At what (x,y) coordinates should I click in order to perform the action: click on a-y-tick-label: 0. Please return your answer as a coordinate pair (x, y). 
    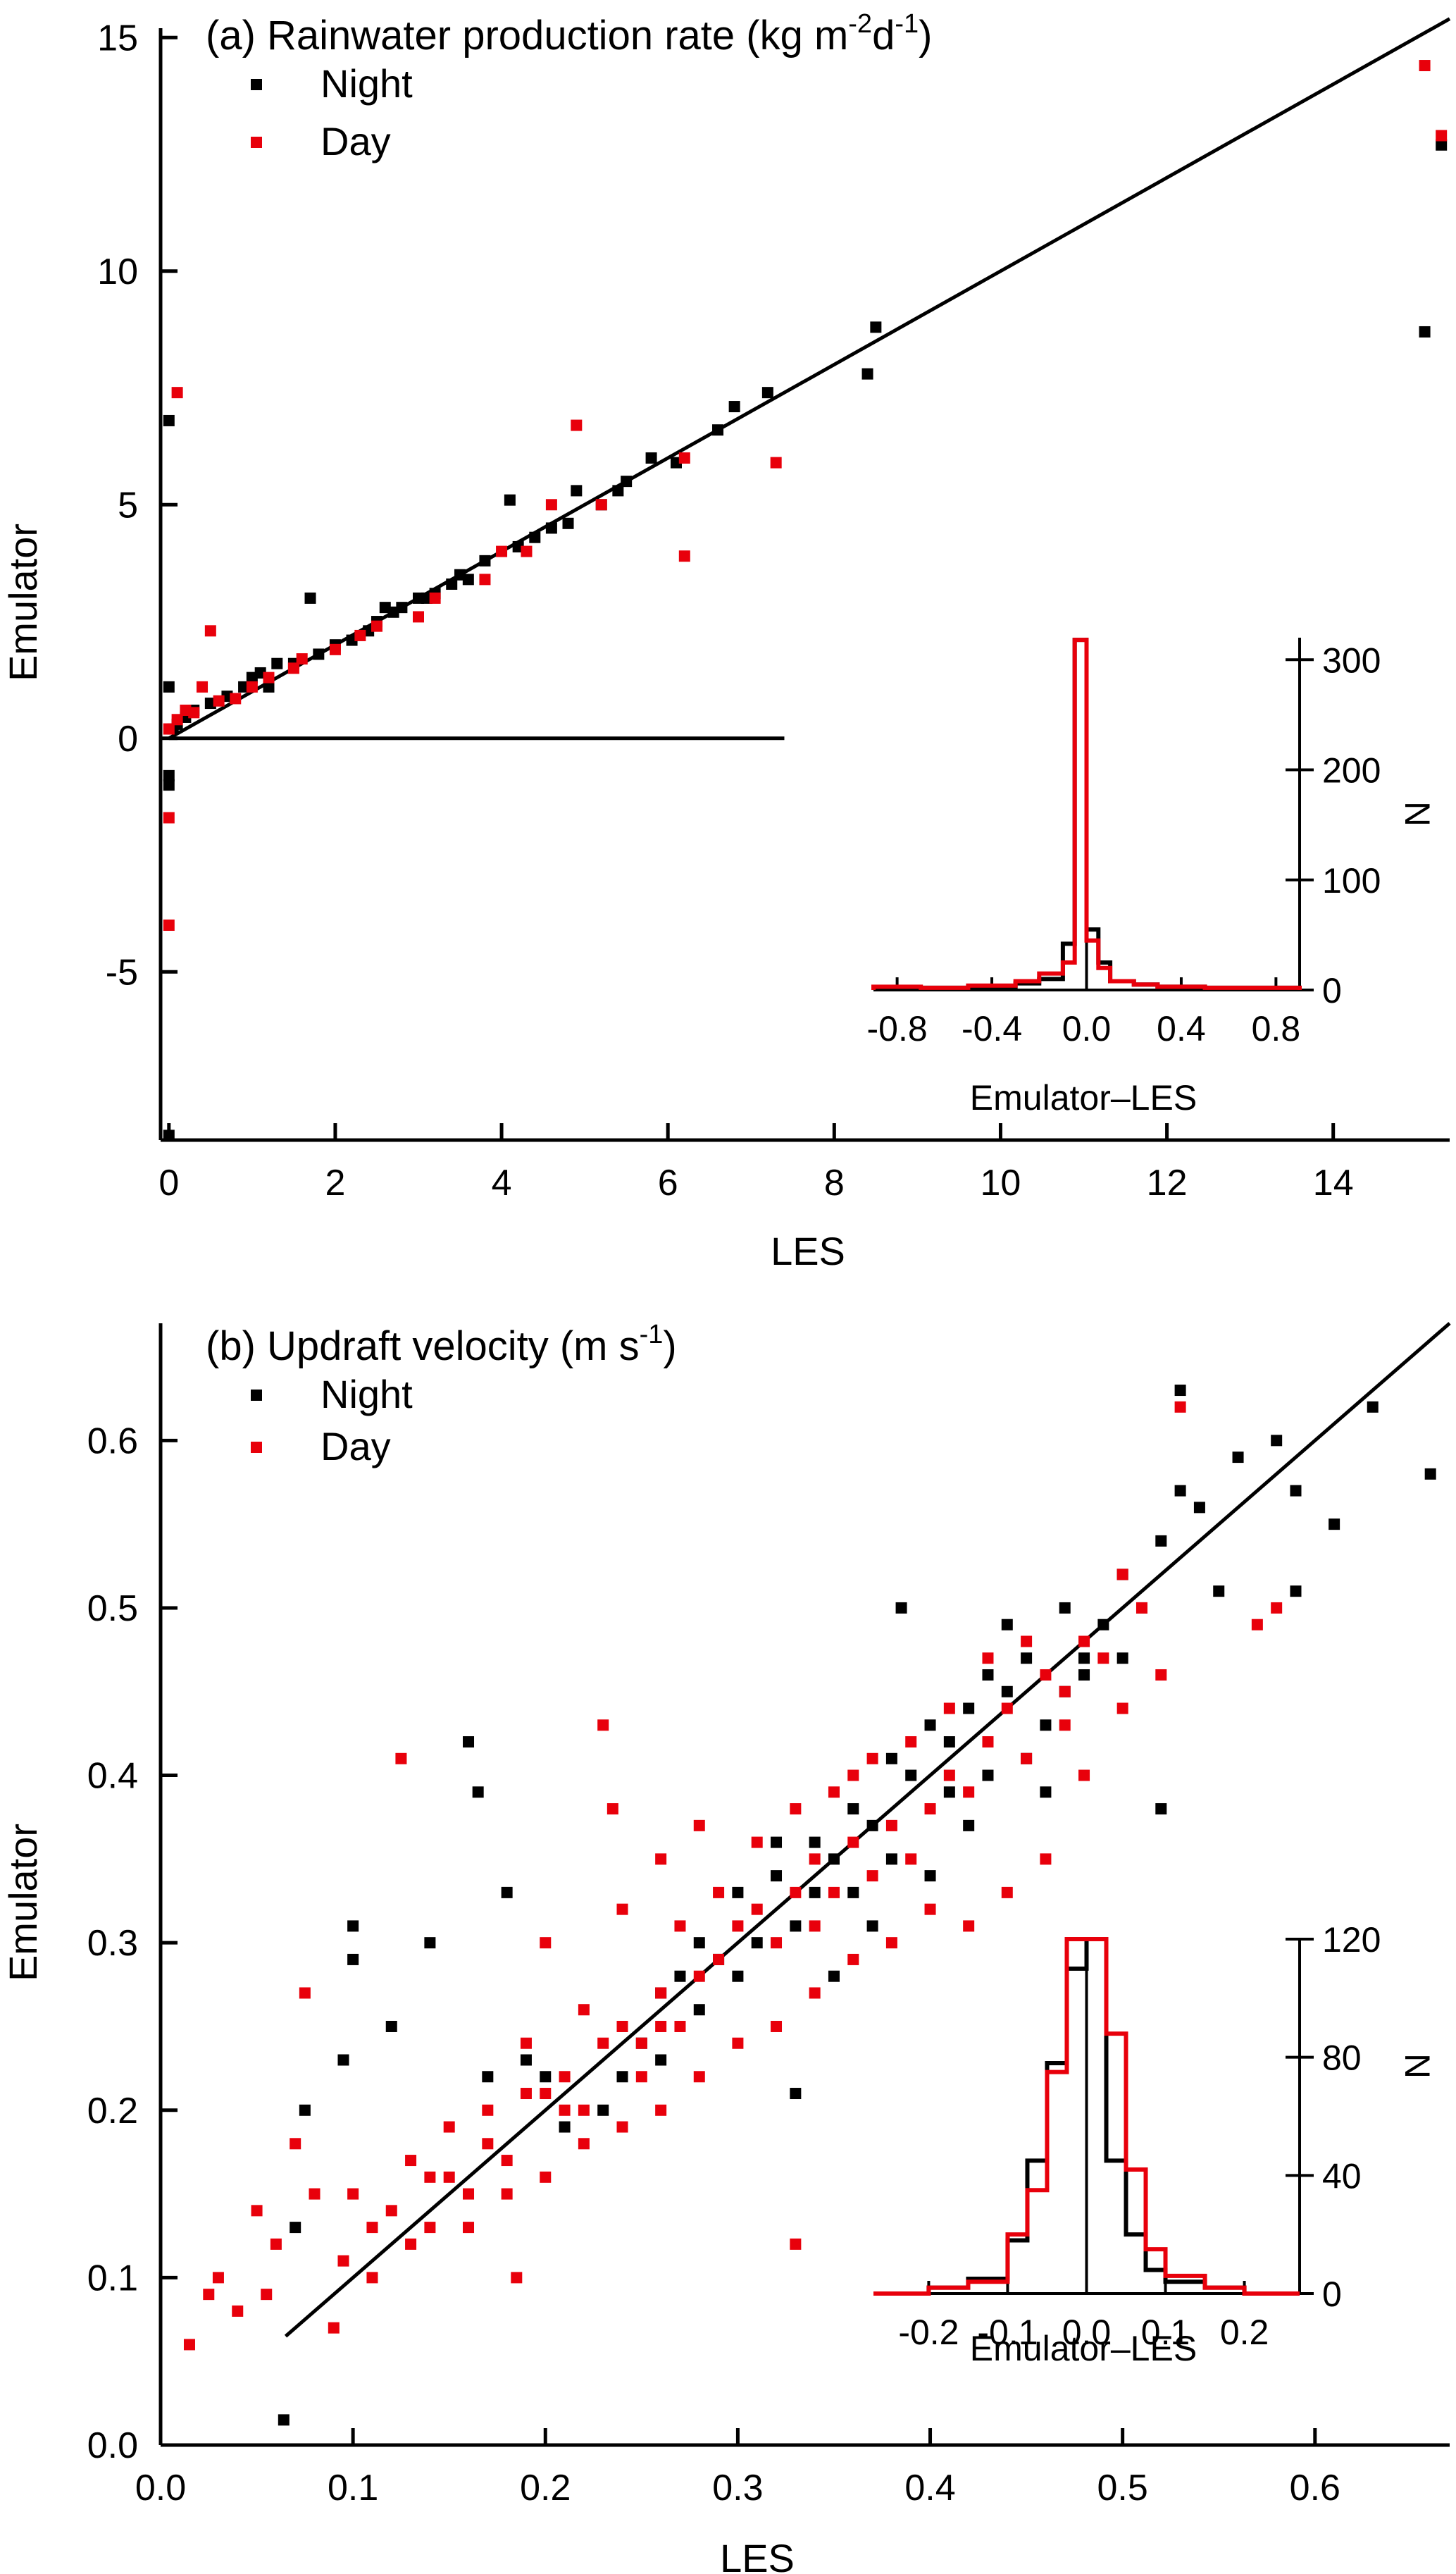
    Looking at the image, I should click on (128, 739).